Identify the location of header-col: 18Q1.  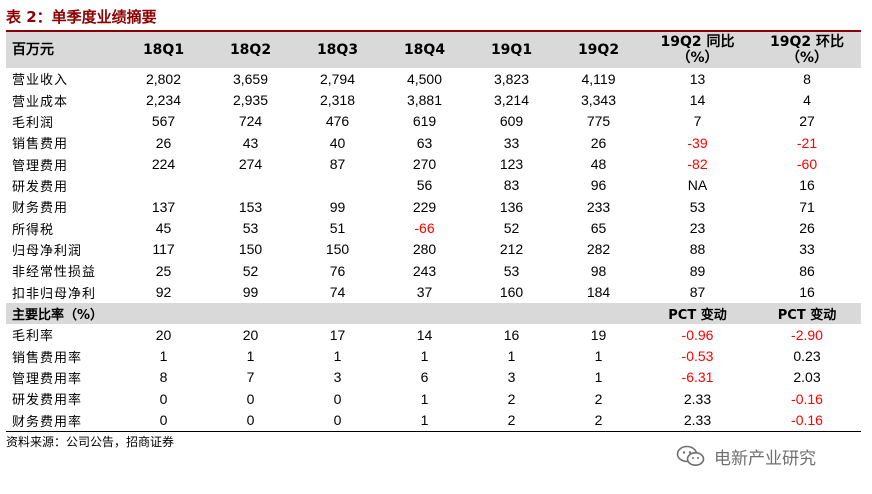
(163, 50).